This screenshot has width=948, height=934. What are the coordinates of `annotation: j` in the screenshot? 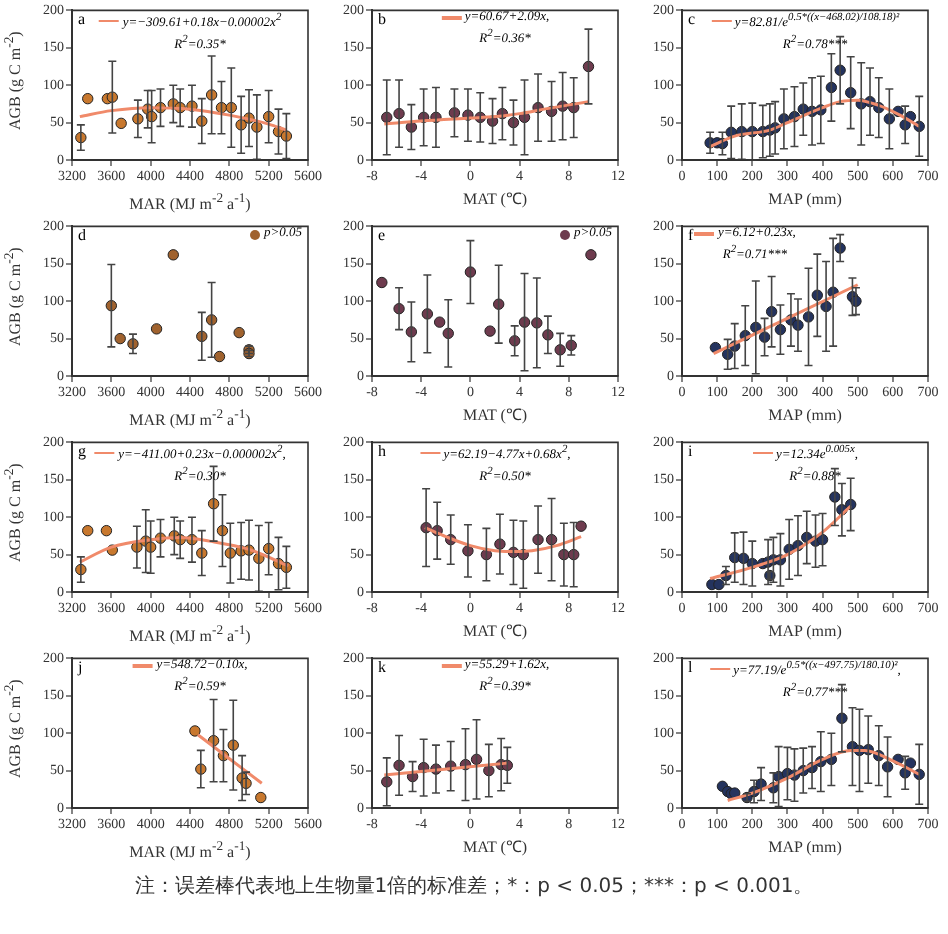 It's located at (80, 667).